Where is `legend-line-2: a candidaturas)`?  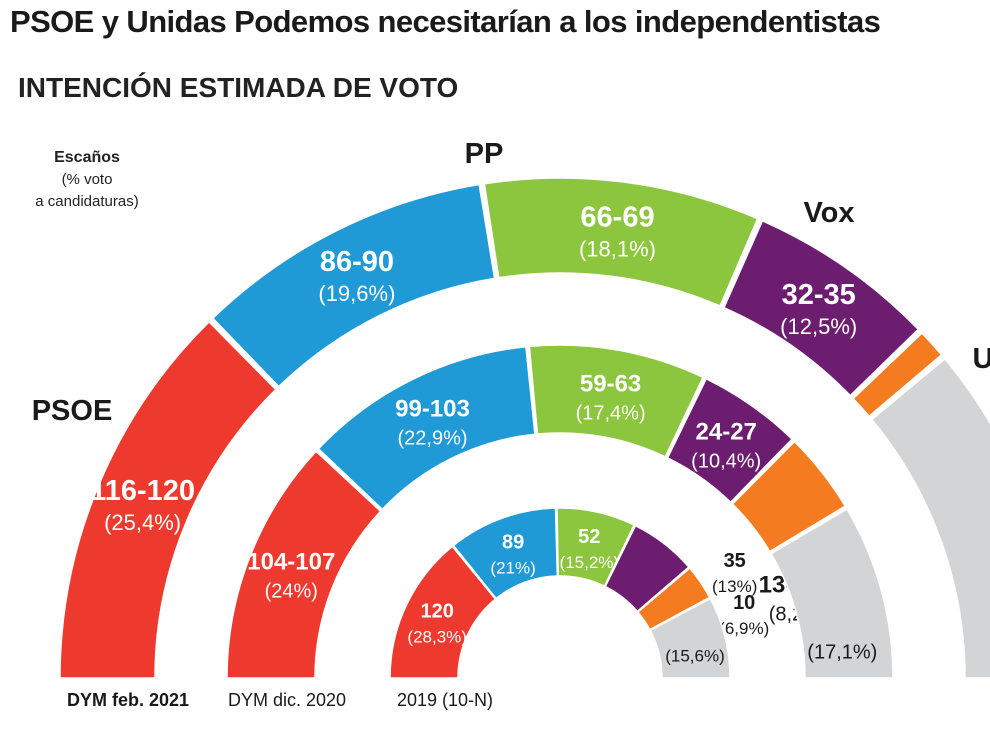 legend-line-2: a candidaturas) is located at coordinates (87, 201).